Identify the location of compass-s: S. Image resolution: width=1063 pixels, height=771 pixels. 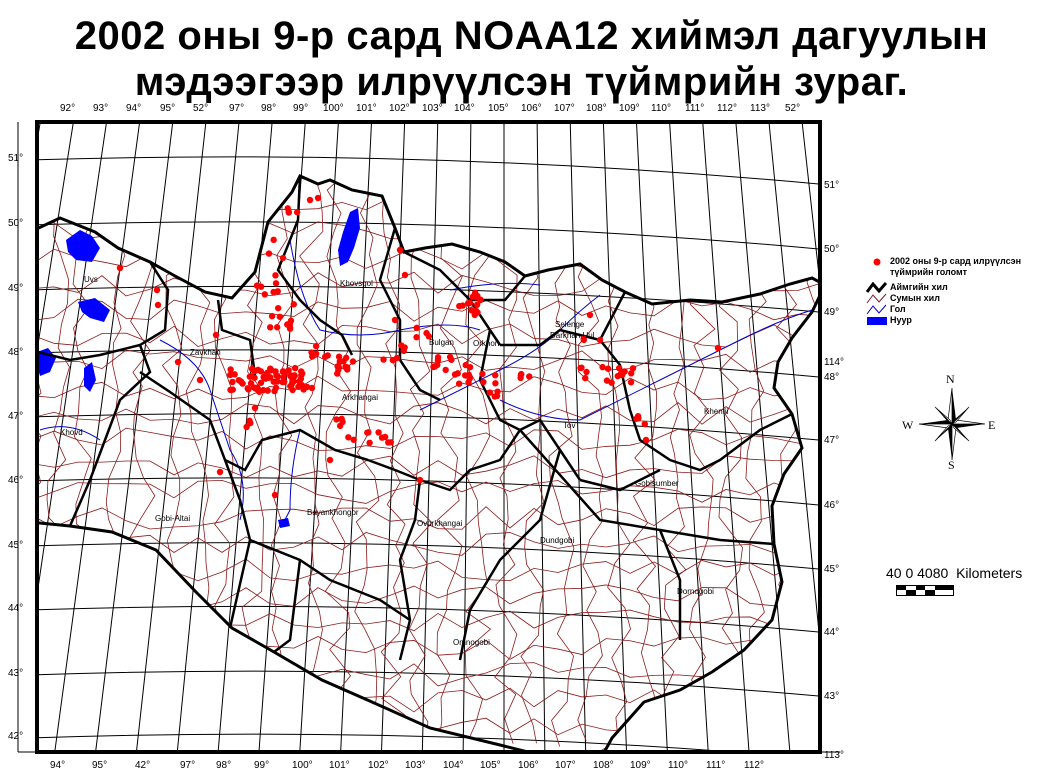
(951, 465).